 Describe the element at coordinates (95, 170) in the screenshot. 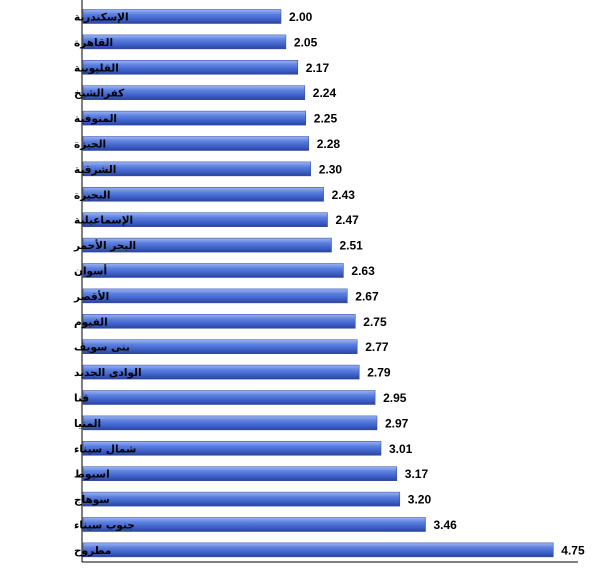

I see `category-label: الشرقية` at that location.